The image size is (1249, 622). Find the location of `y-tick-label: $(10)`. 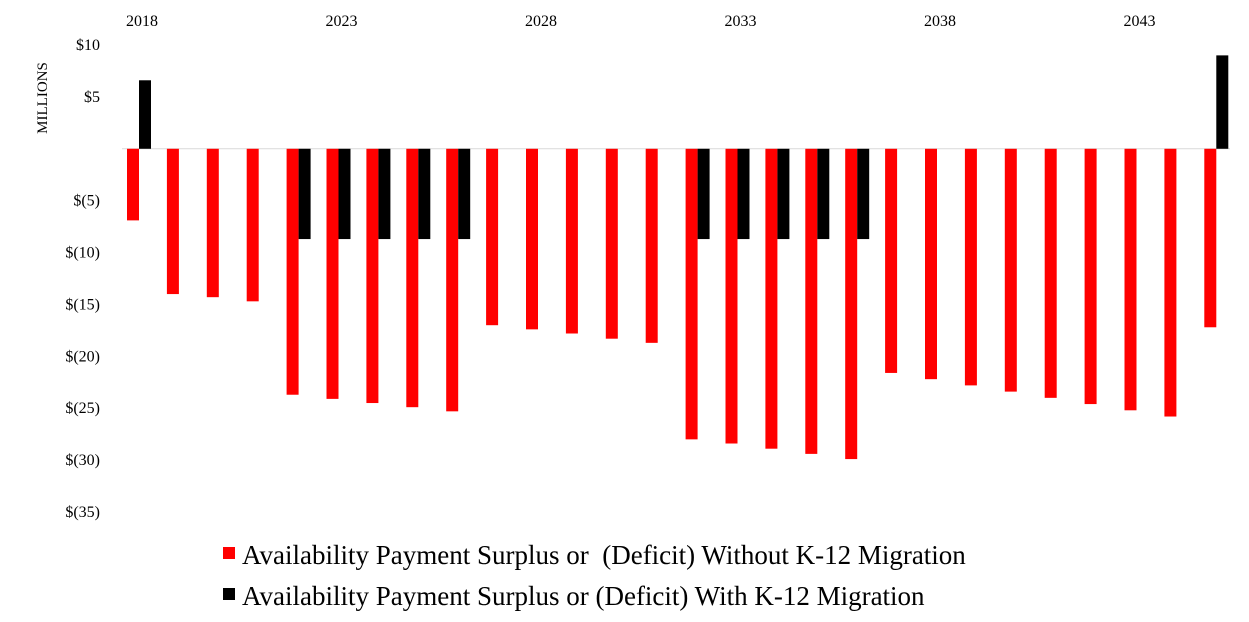

y-tick-label: $(10) is located at coordinates (82, 253).